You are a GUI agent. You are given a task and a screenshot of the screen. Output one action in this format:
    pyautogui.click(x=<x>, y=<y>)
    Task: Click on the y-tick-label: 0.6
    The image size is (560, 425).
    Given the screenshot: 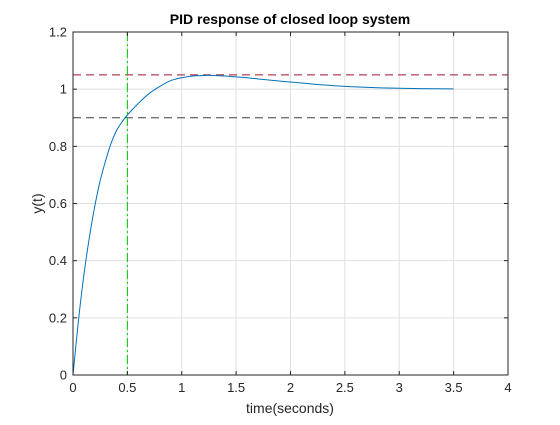 What is the action you would take?
    pyautogui.click(x=58, y=203)
    